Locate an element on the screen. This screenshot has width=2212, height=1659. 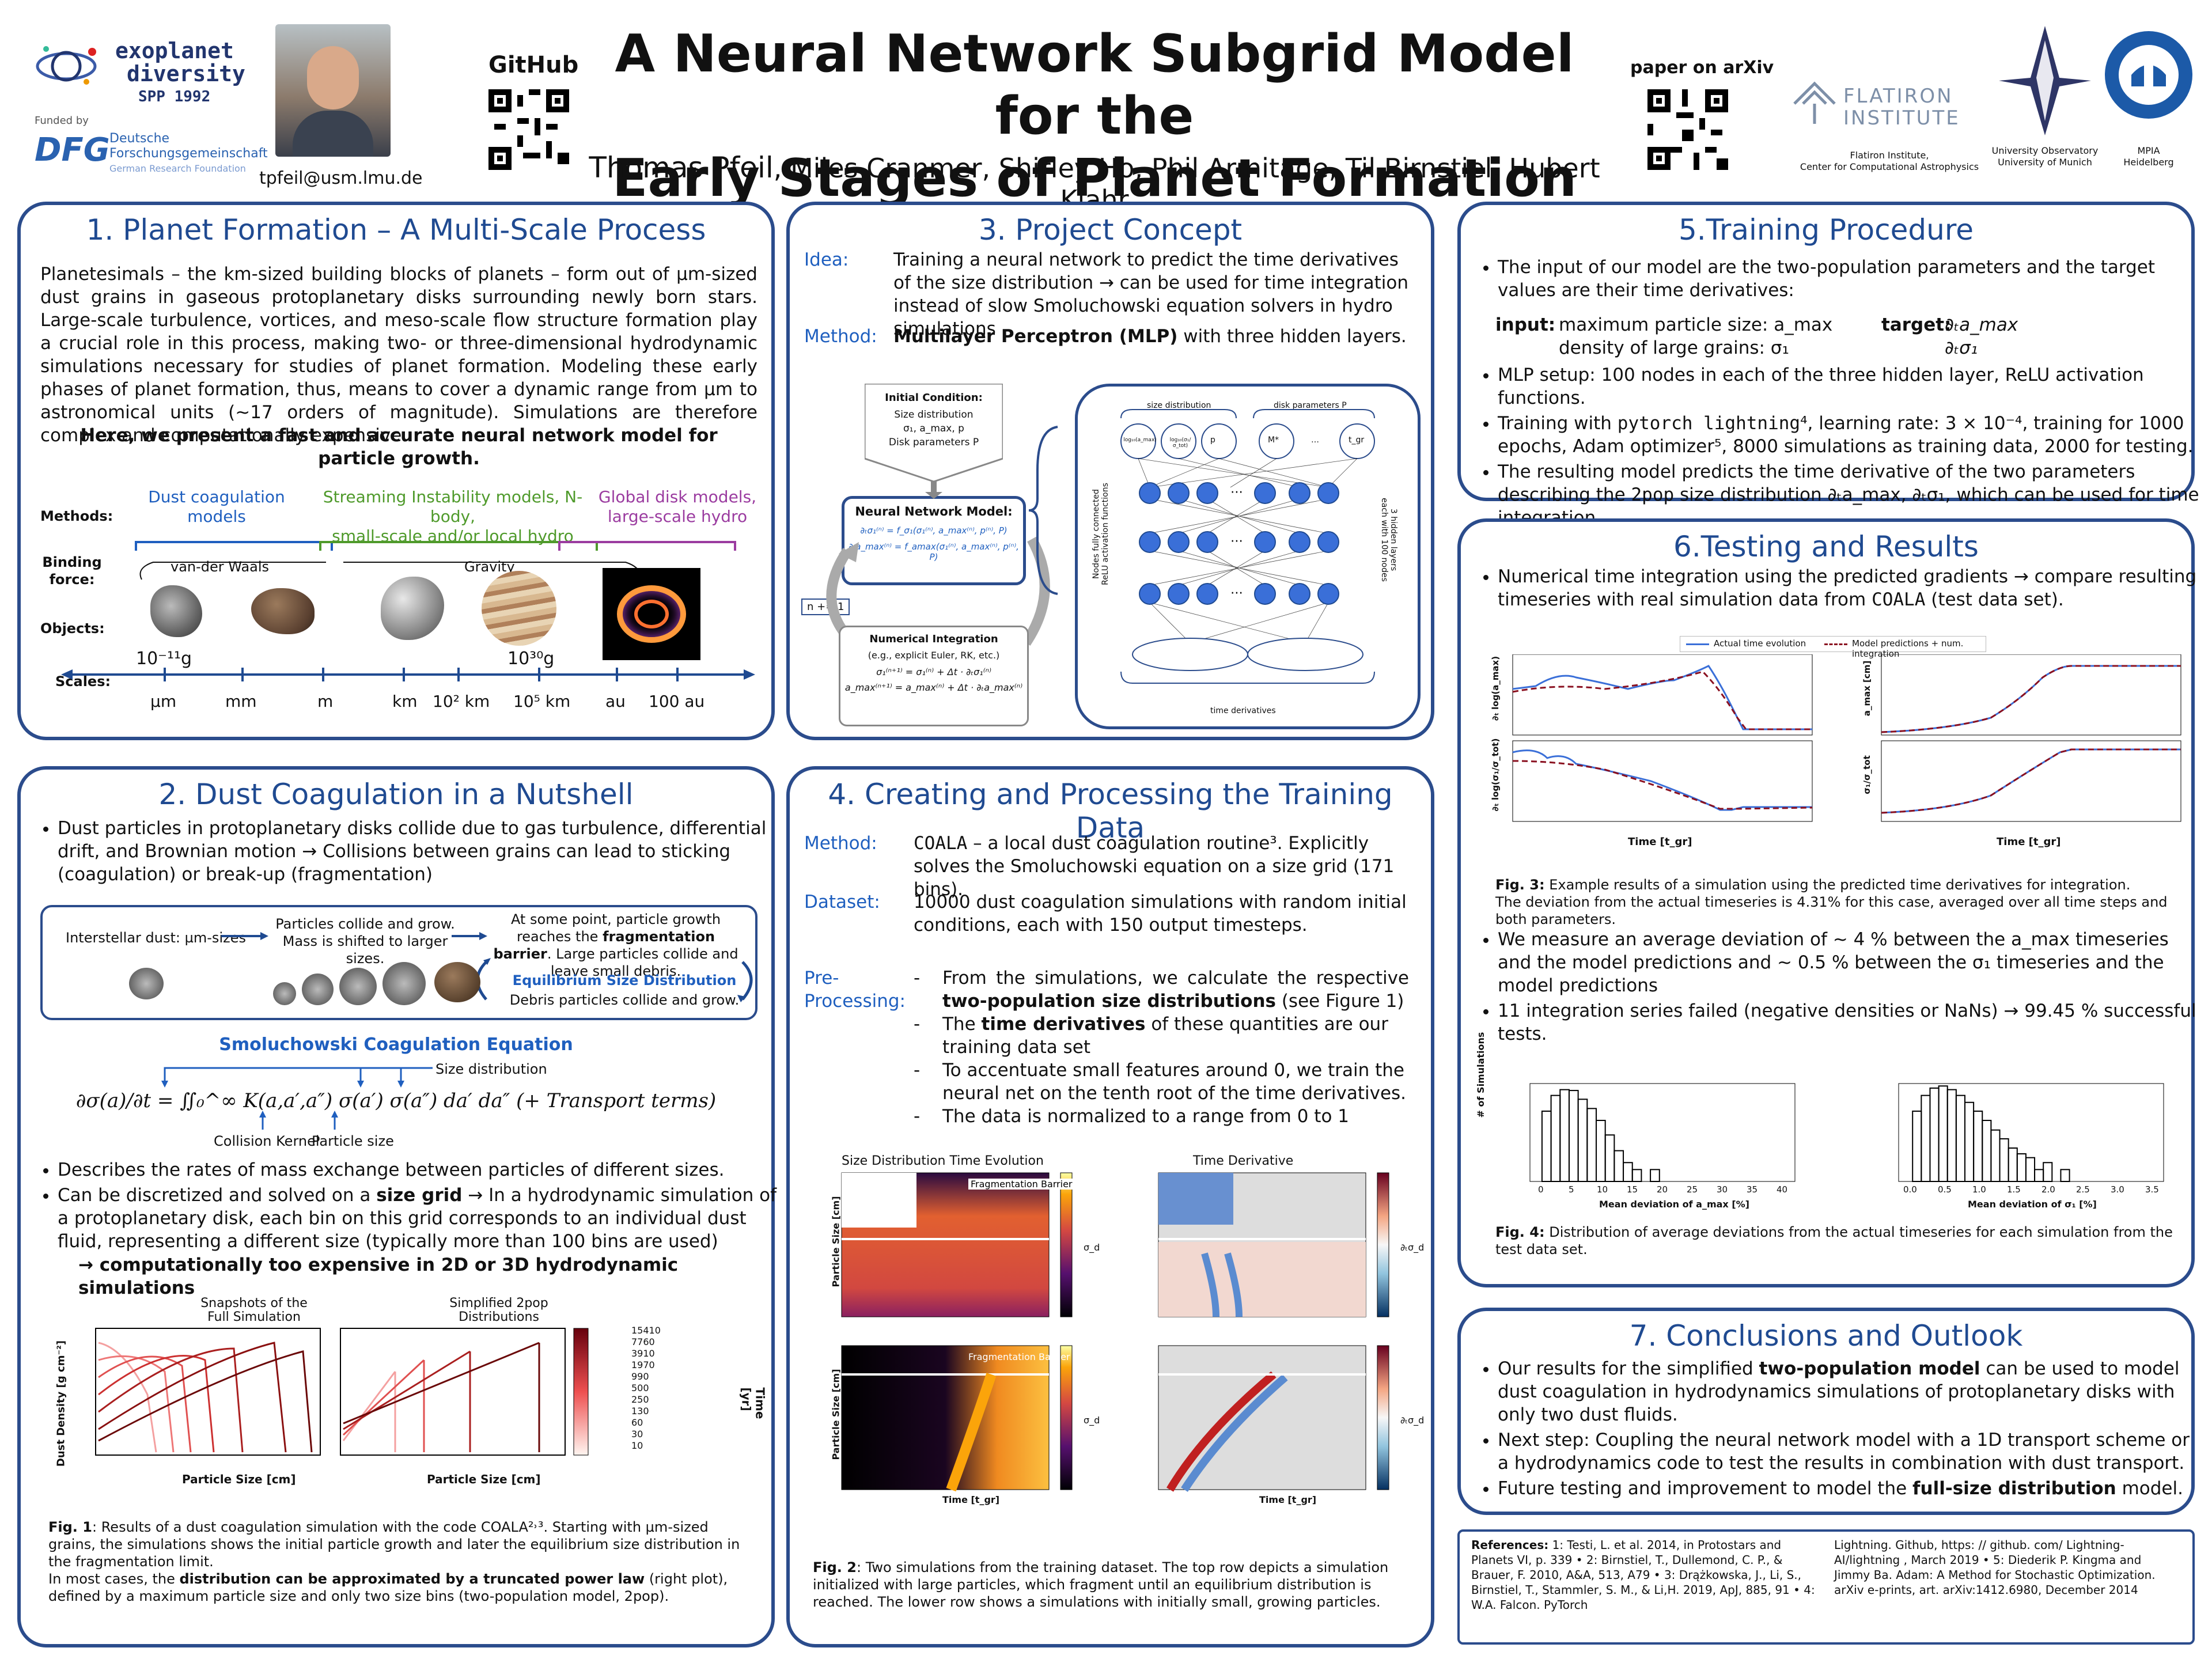
plot-ylabel: Dust Density [g cm⁻²] is located at coordinates (61, 1403).